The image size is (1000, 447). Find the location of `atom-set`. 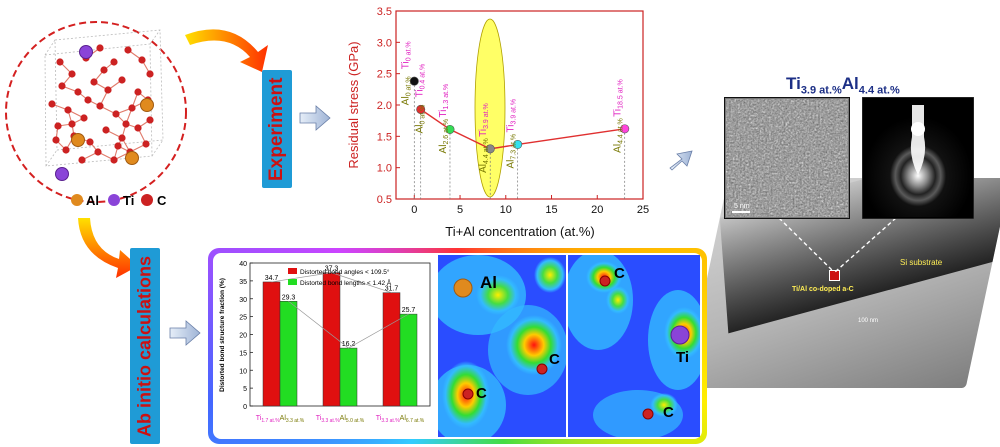

atom-set is located at coordinates (101, 112).